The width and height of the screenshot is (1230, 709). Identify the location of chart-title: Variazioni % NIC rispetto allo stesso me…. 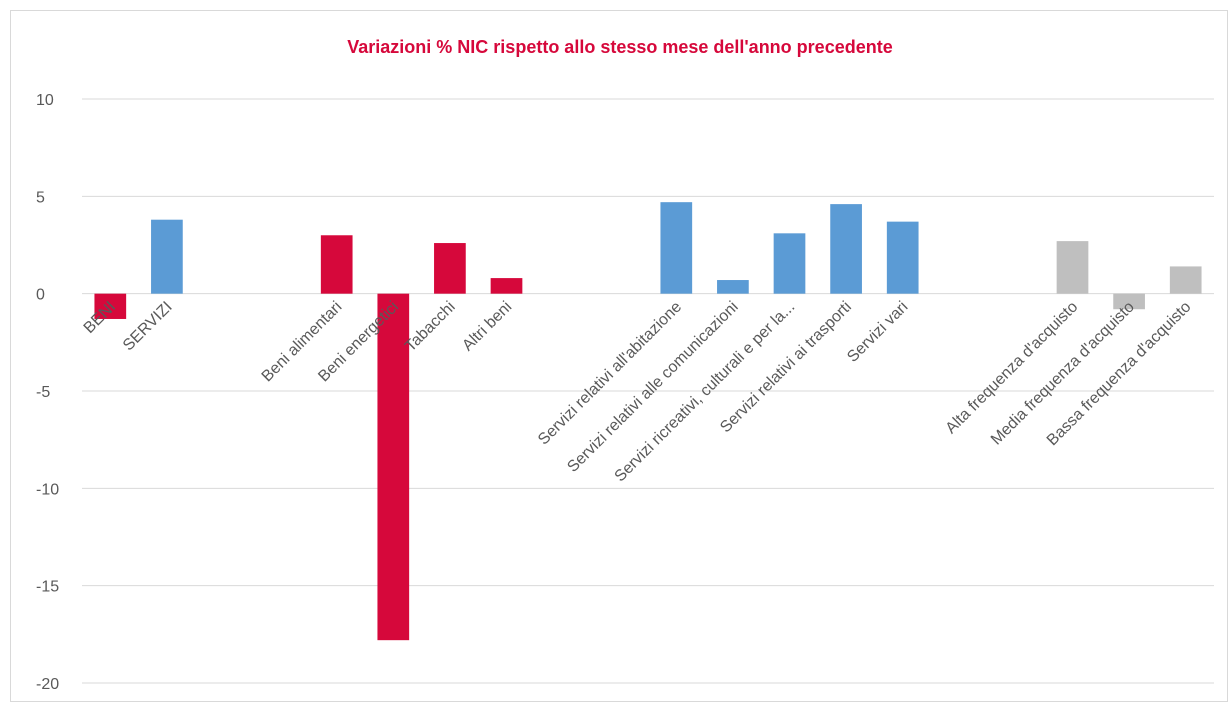
(619, 47).